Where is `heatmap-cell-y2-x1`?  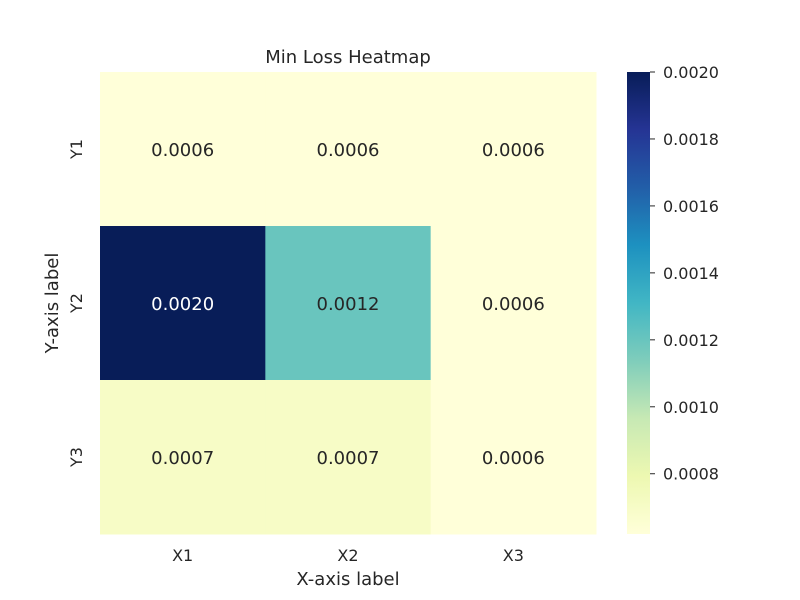
heatmap-cell-y2-x1 is located at coordinates (183, 303).